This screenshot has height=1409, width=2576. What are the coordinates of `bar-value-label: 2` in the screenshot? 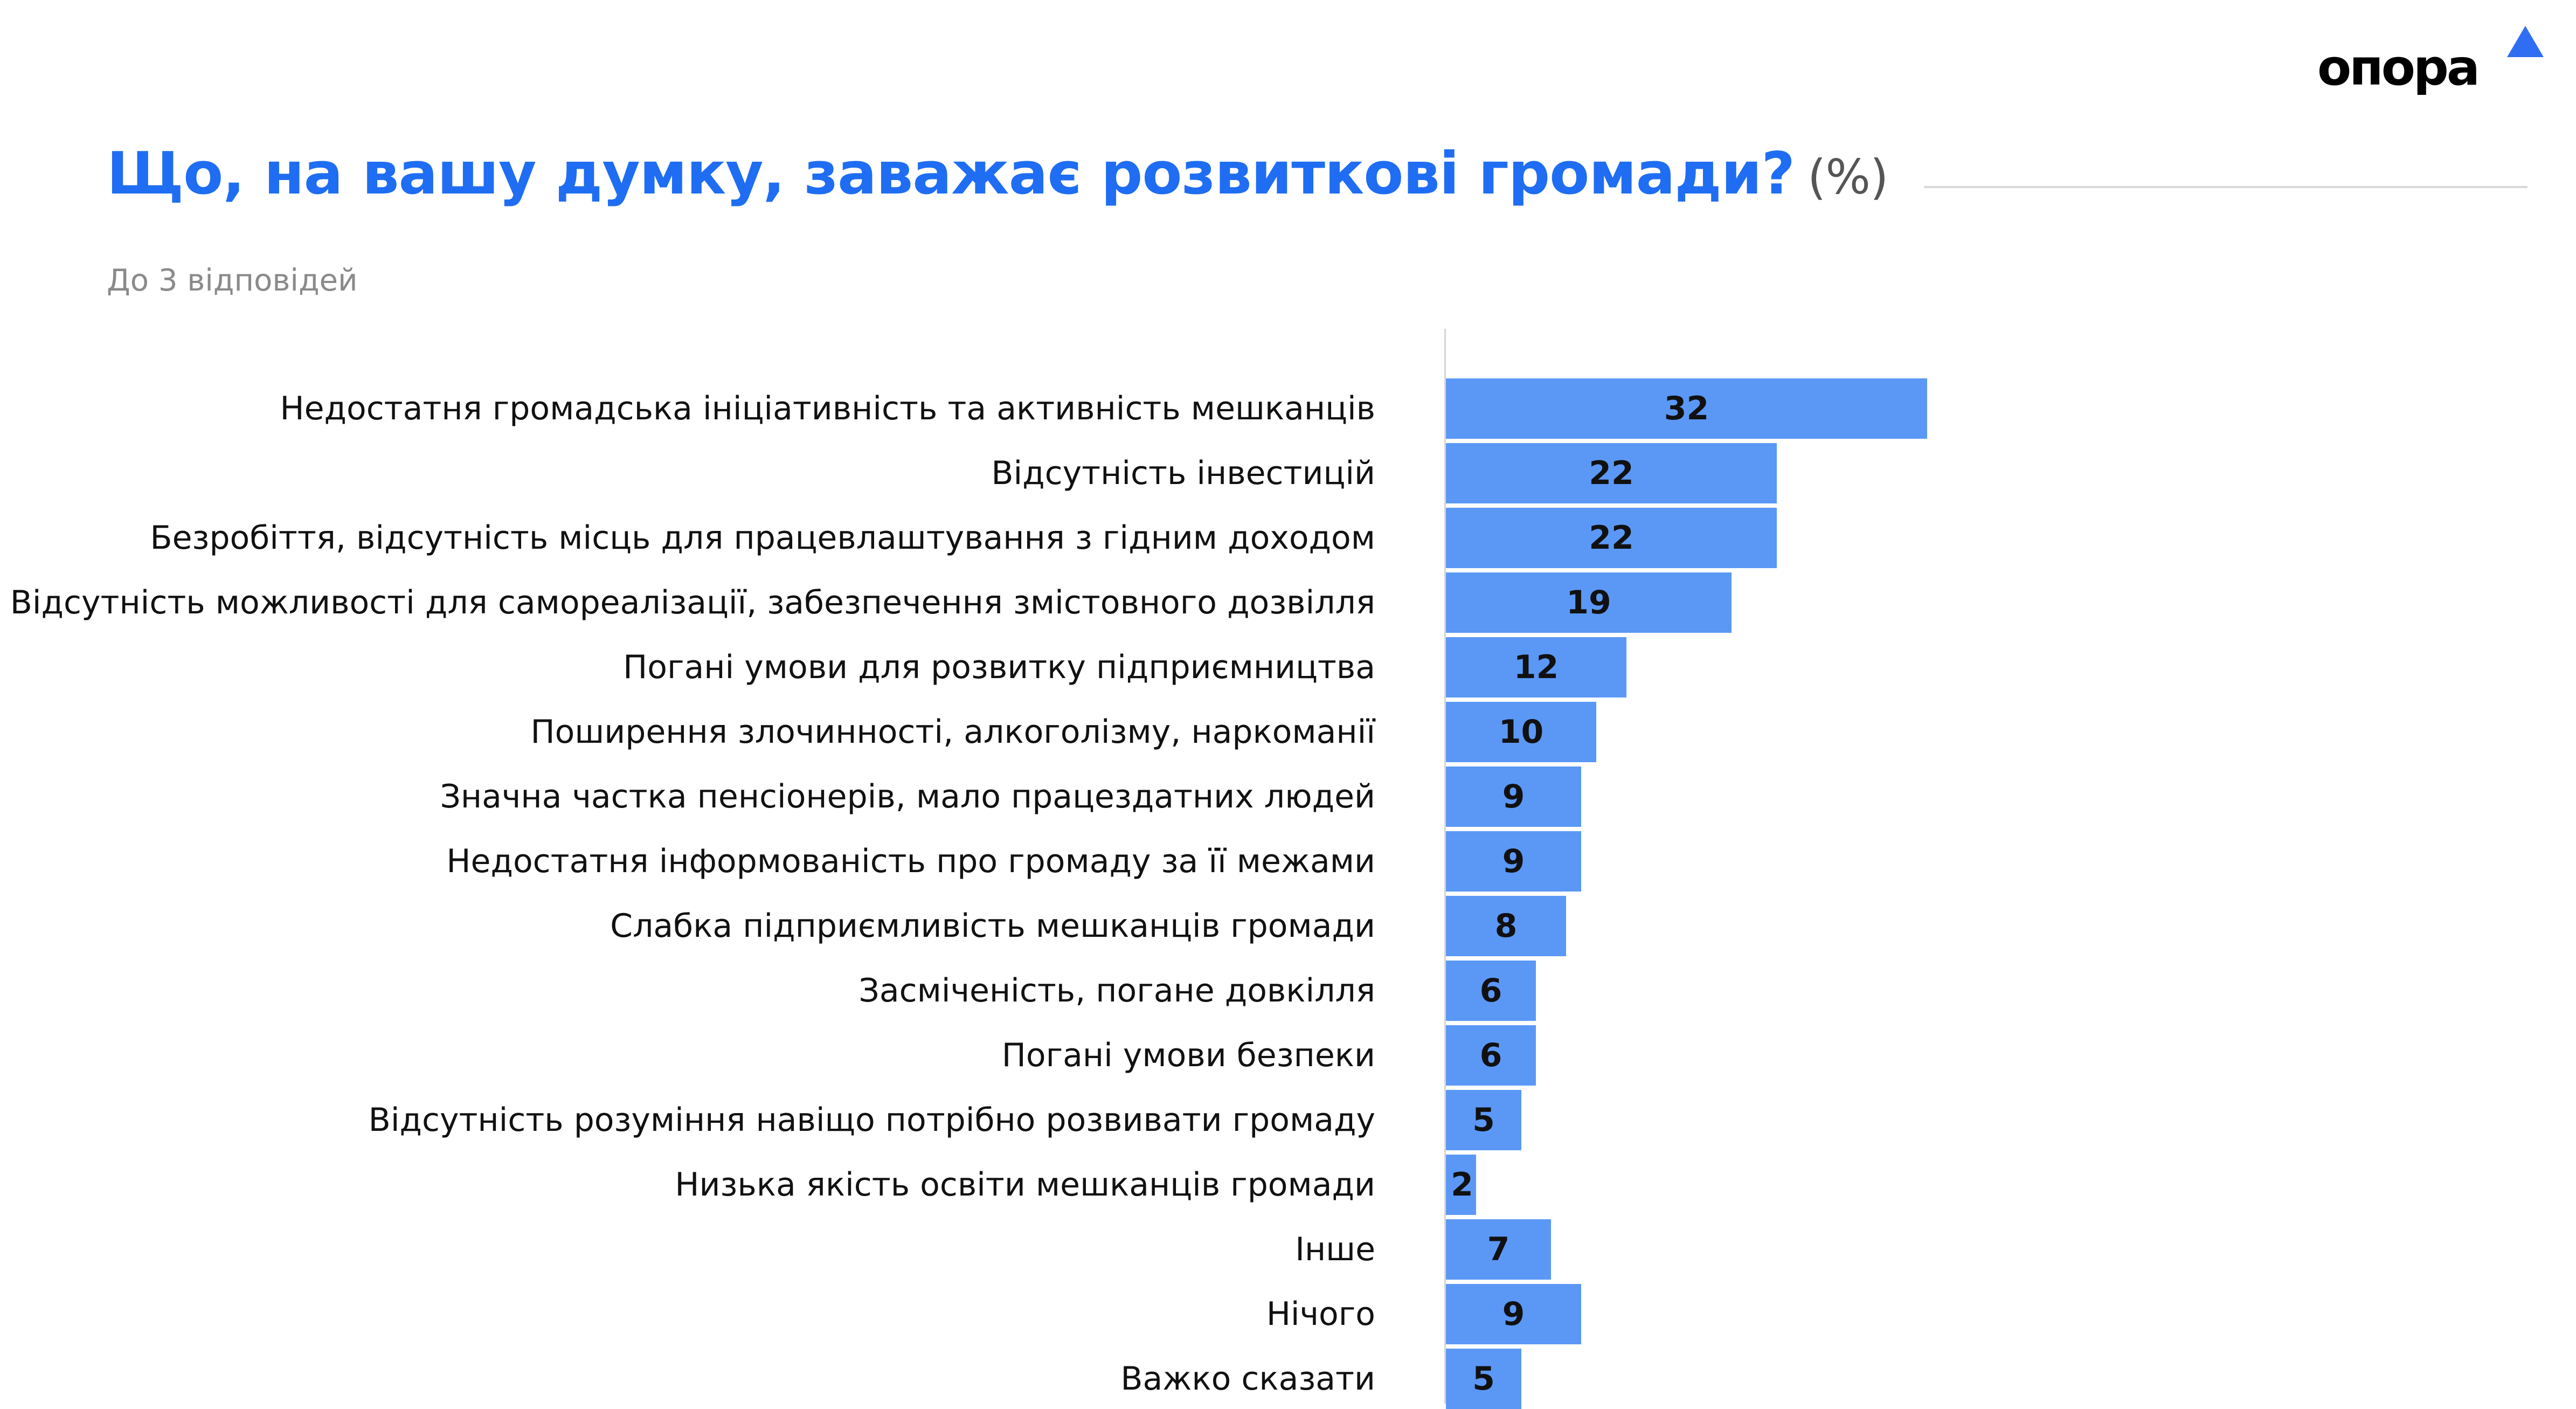 It's located at (1462, 1185).